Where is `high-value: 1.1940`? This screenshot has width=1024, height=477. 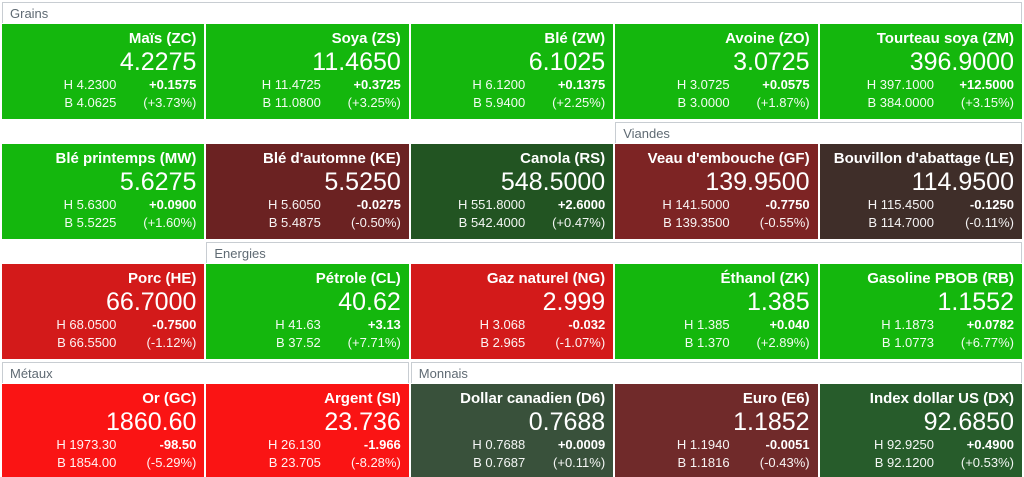
high-value: 1.1940 is located at coordinates (709, 445).